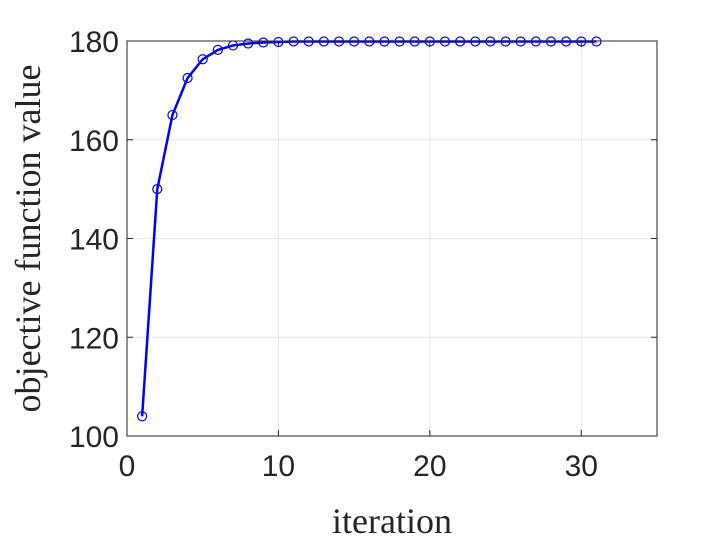 Image resolution: width=726 pixels, height=544 pixels. What do you see at coordinates (392, 521) in the screenshot?
I see `x-axis-label: iteration` at bounding box center [392, 521].